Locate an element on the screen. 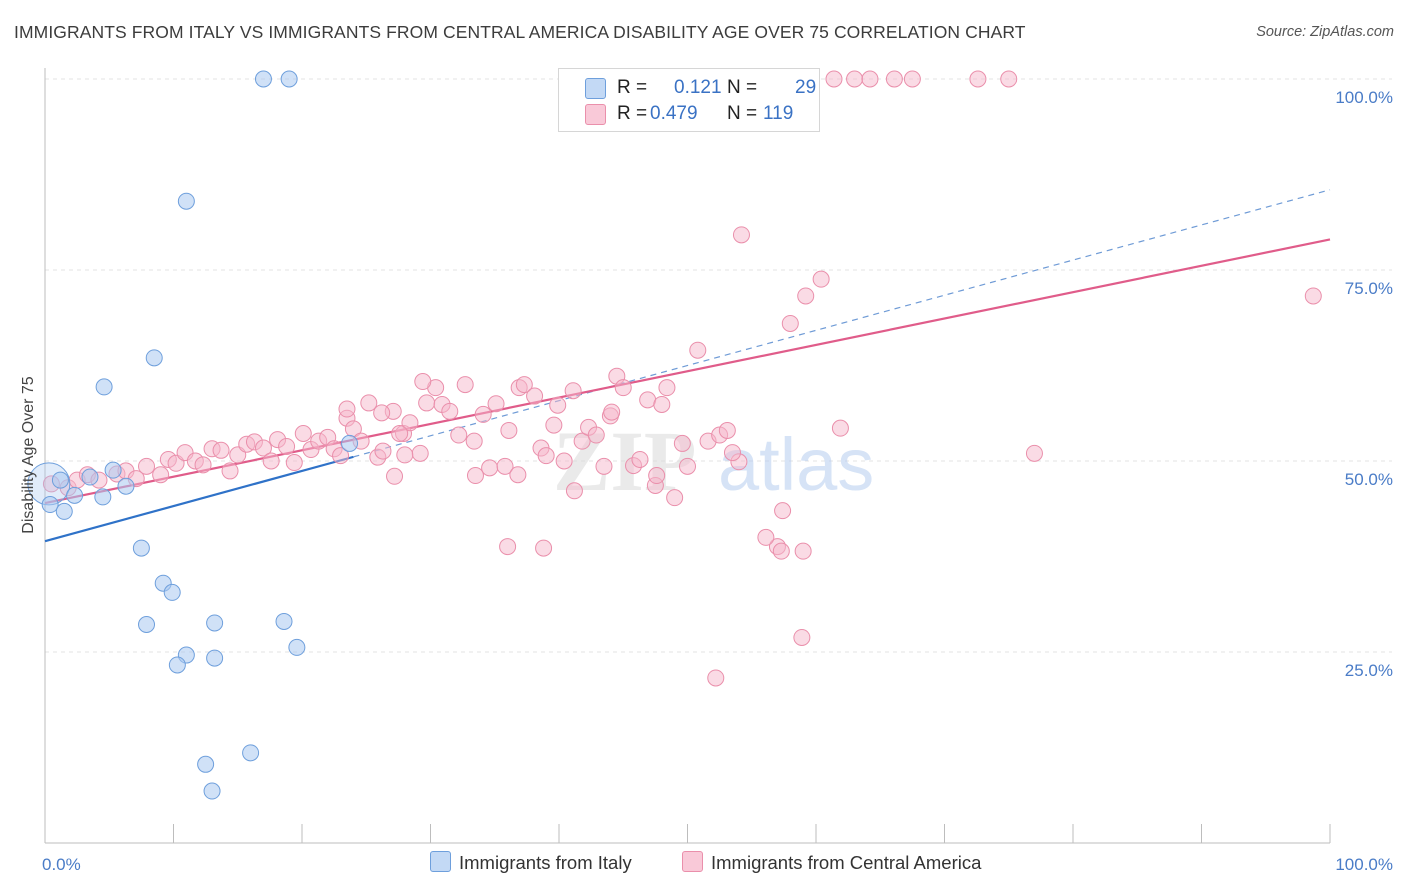  bottom-legend-label-italy: Immigrants from Italy is located at coordinates (545, 862).